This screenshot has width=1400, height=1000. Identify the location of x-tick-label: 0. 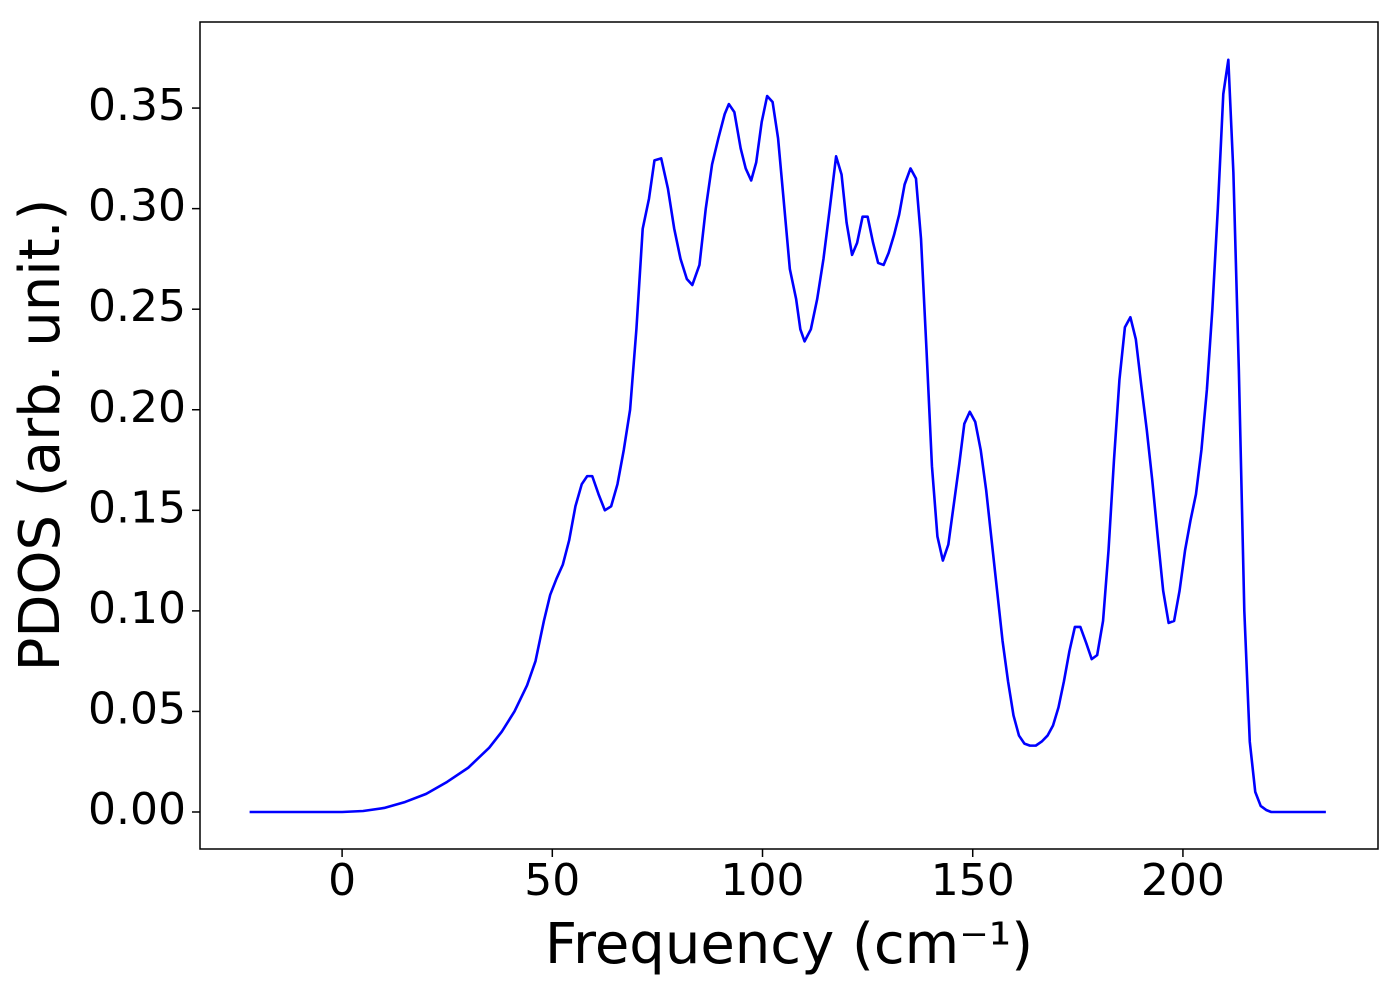
(342, 880).